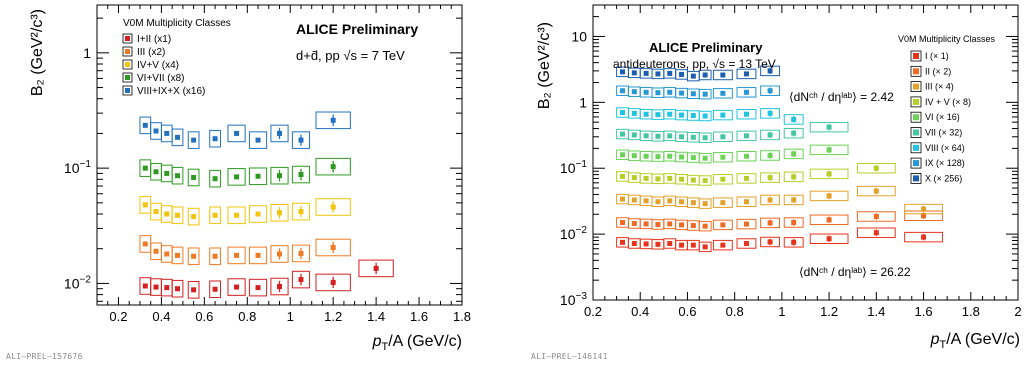 The image size is (1032, 368). What do you see at coordinates (569, 356) in the screenshot?
I see `watermark-right: ALI–PREL–146141` at bounding box center [569, 356].